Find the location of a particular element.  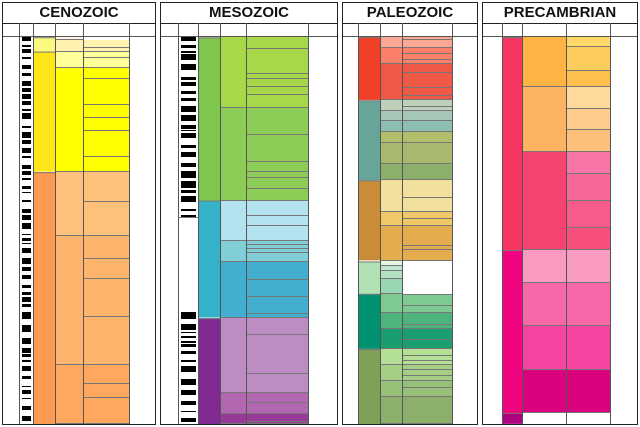

periods-column is located at coordinates (45, 230).